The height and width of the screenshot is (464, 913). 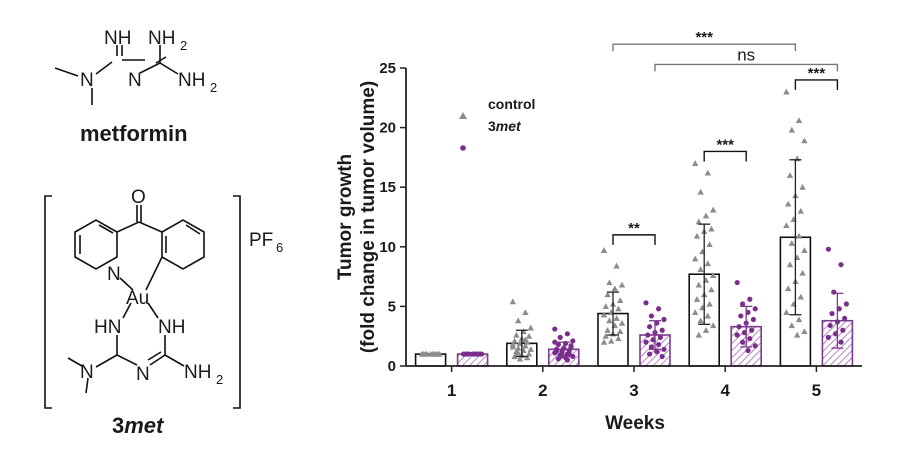 I want to click on y-tick-label: 15, so click(x=387, y=187).